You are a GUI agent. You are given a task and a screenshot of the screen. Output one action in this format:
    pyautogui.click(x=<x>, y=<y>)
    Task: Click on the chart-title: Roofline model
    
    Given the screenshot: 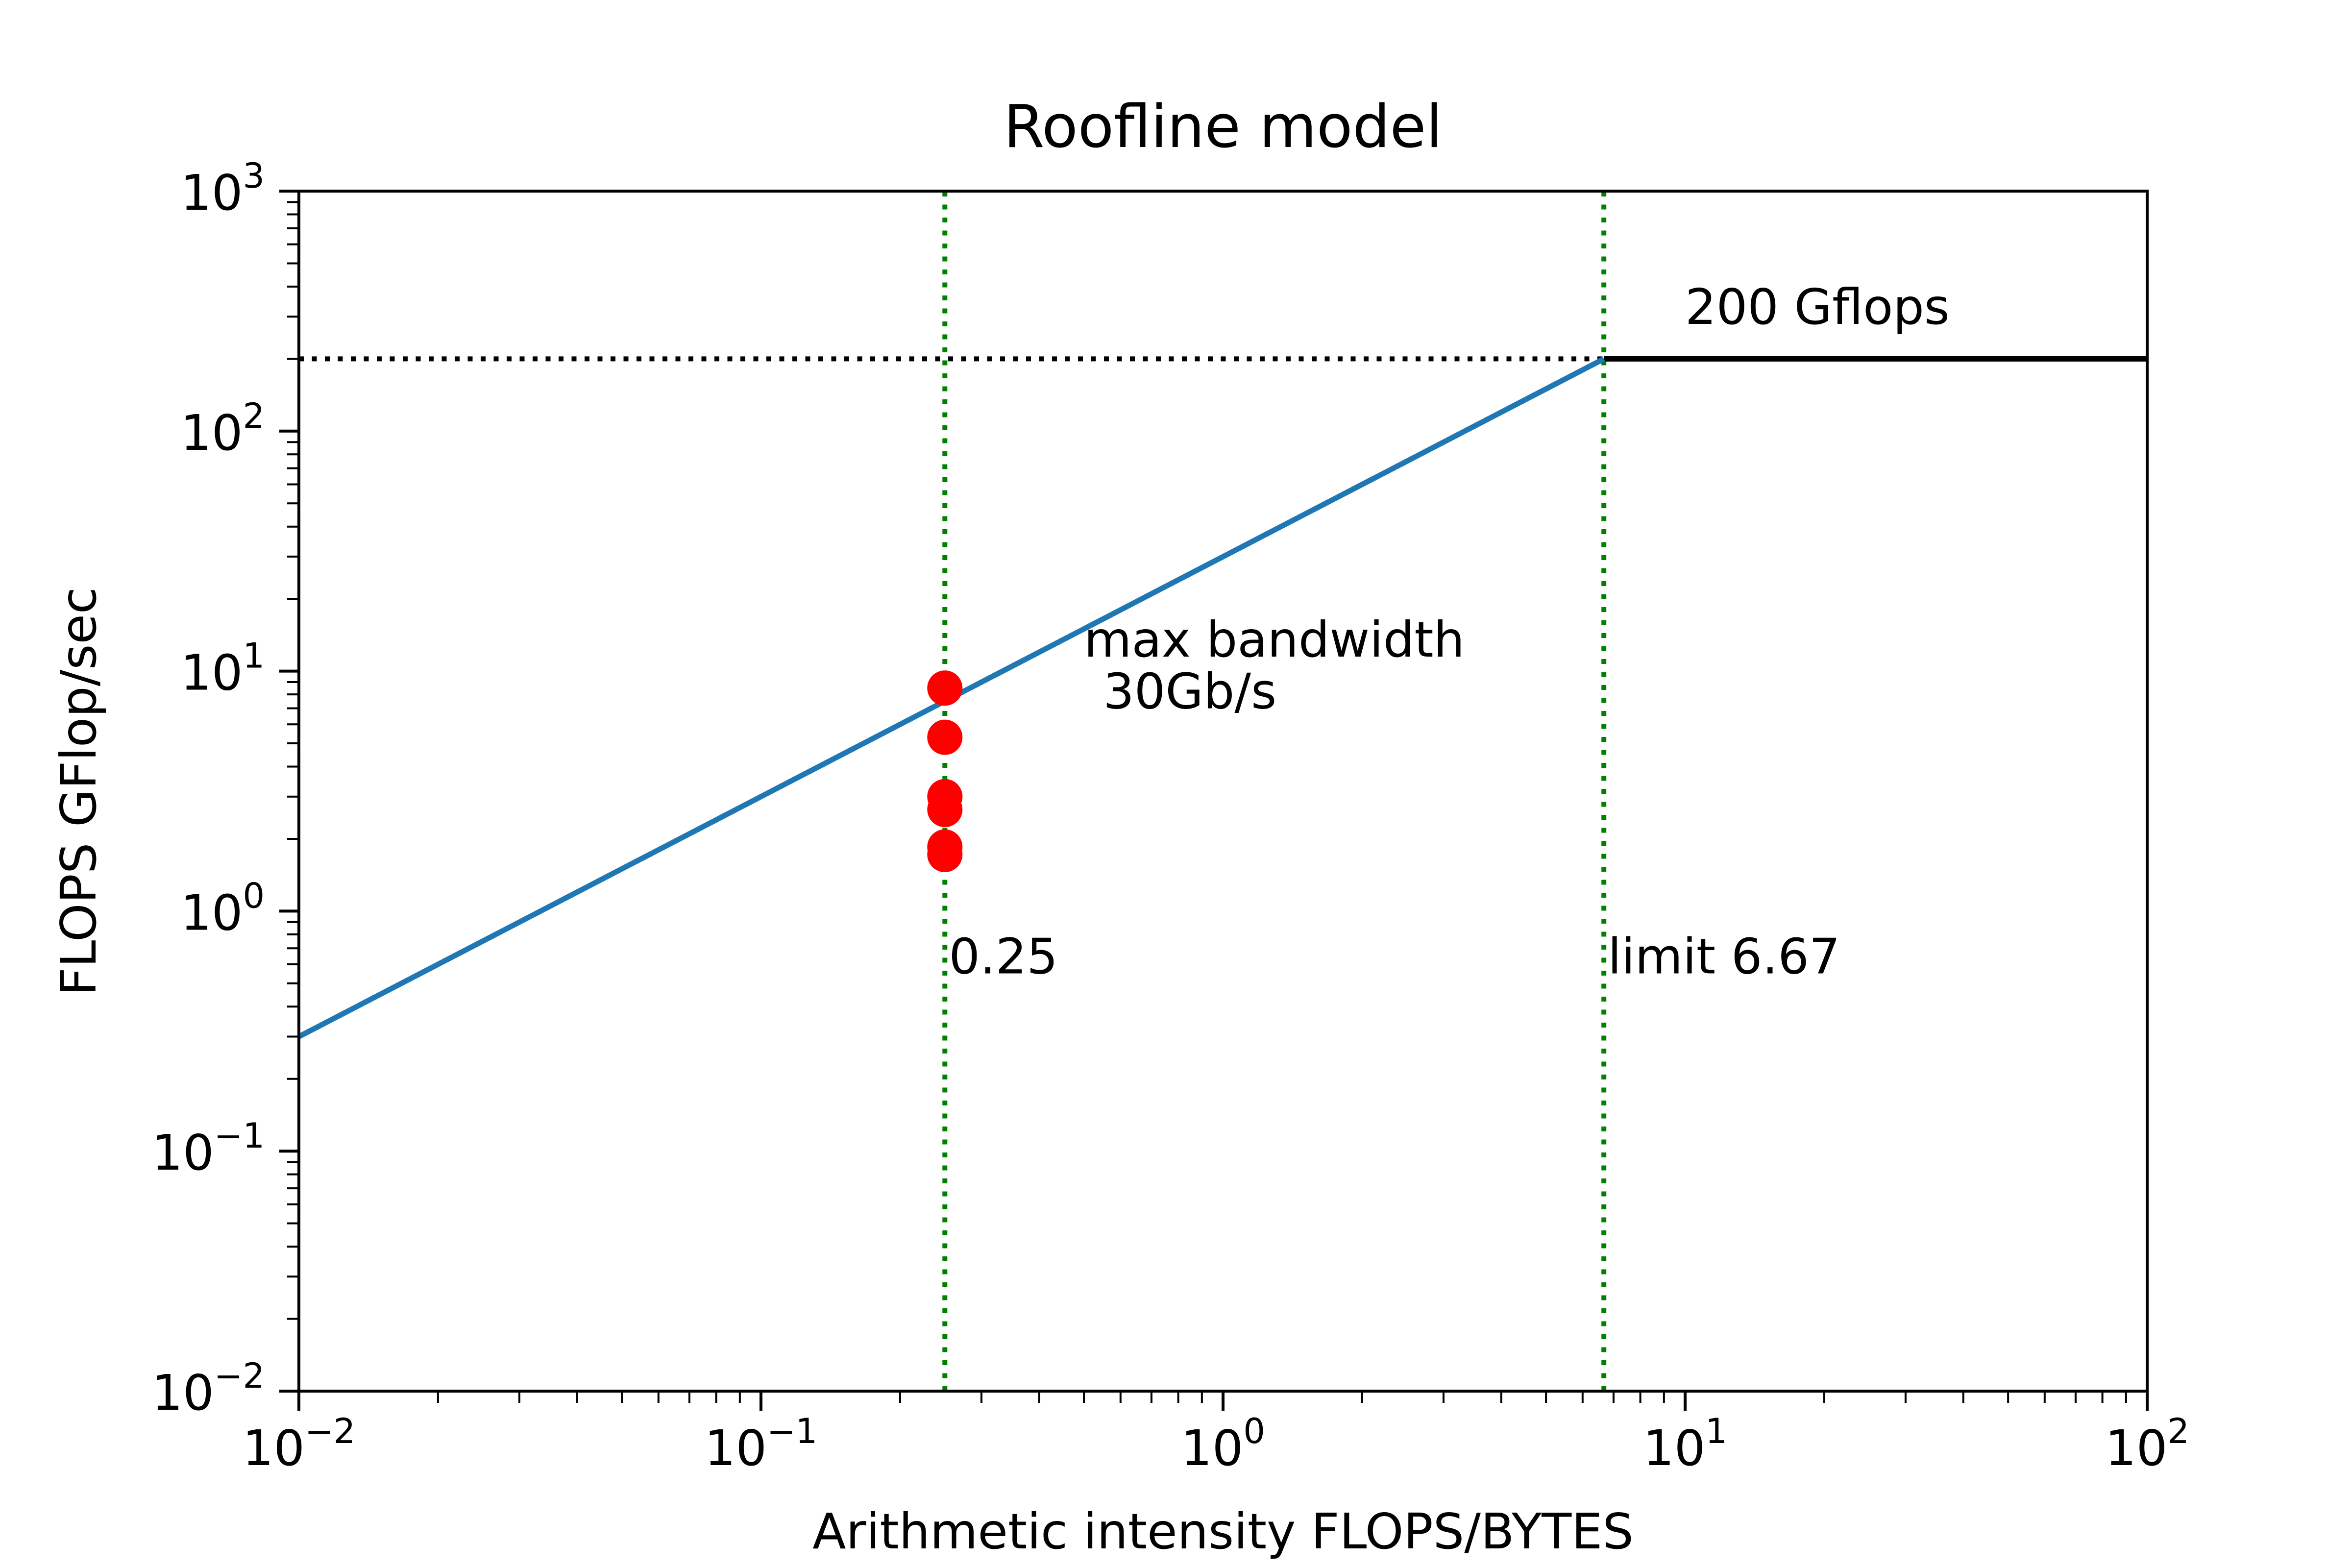 What is the action you would take?
    pyautogui.click(x=1223, y=127)
    